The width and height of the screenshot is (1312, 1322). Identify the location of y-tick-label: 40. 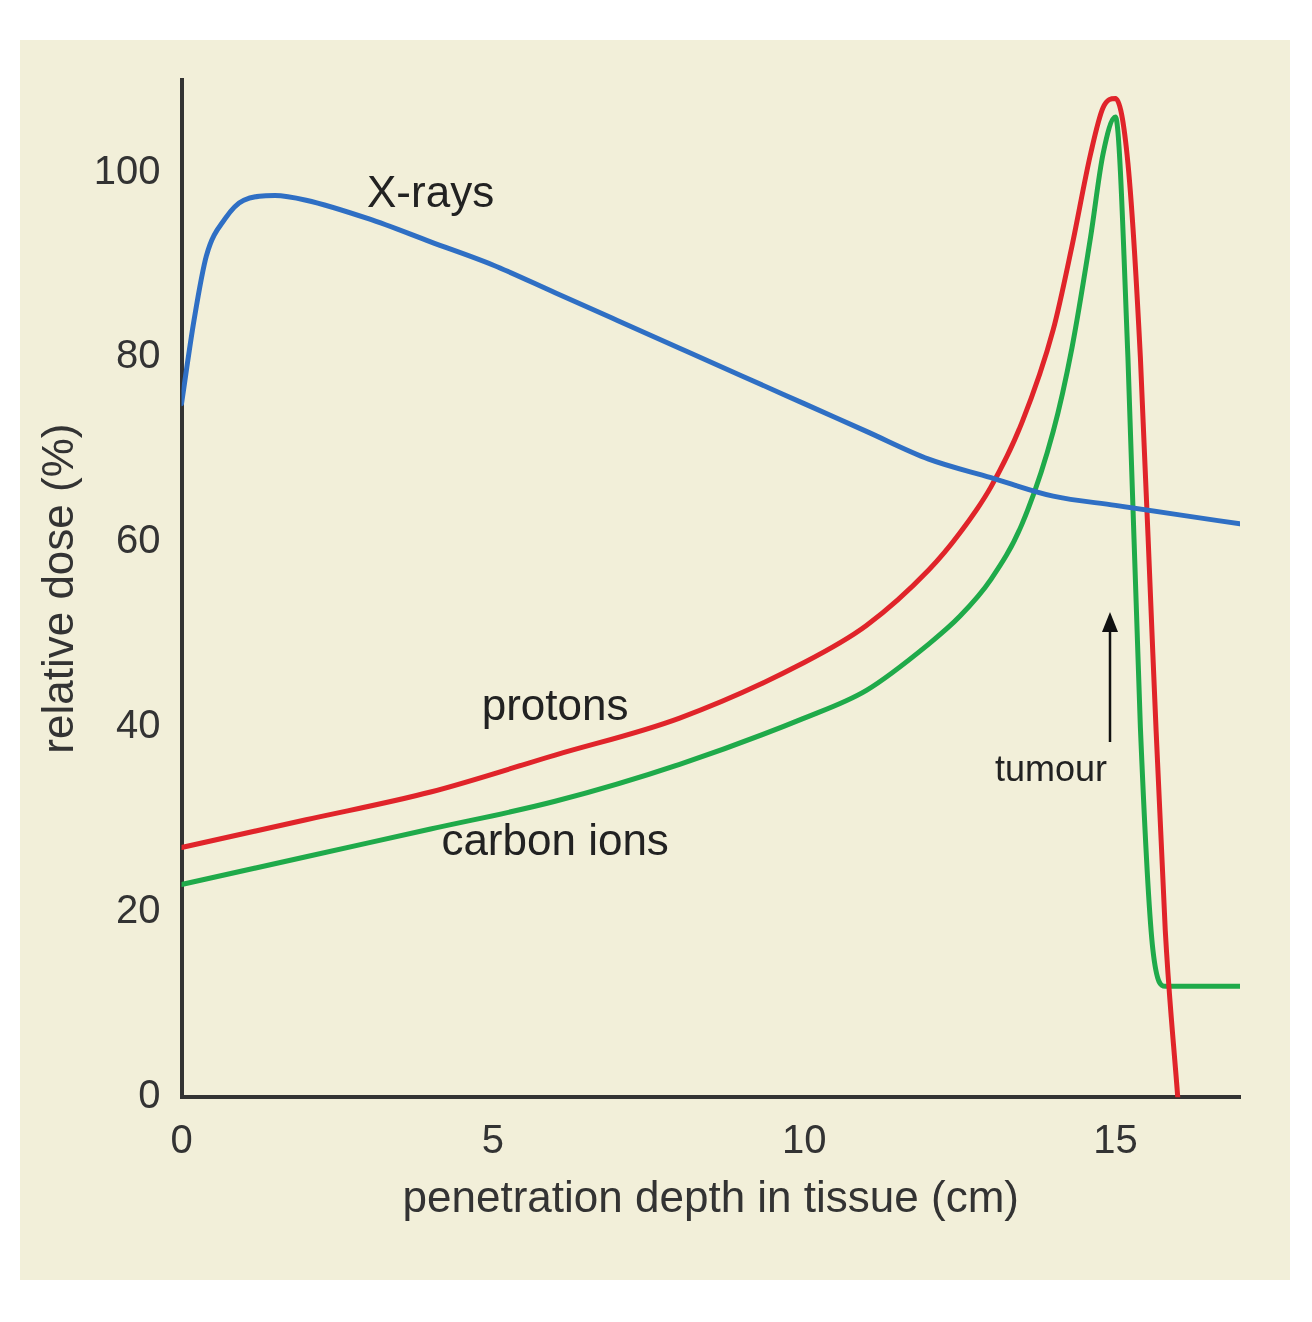
(138, 724).